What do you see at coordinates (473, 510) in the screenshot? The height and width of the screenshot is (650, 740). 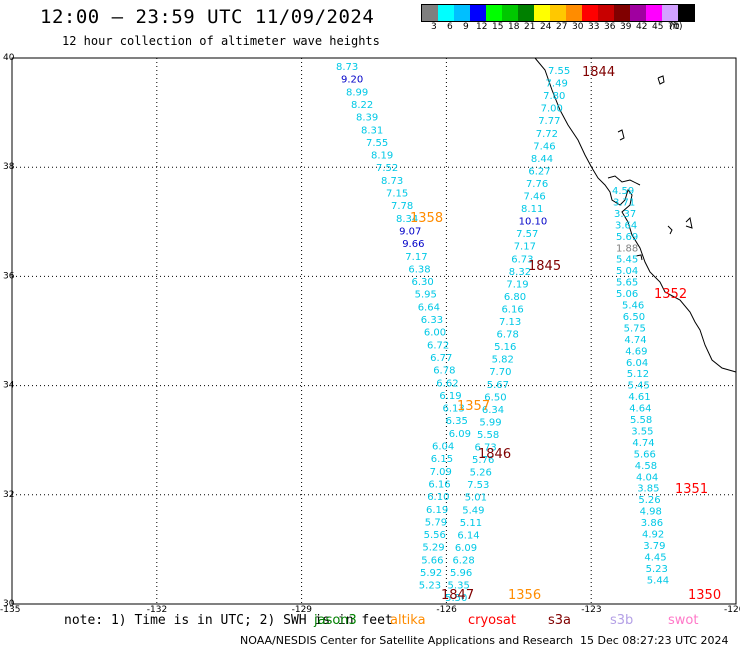 I see `swh-value: 5.49` at bounding box center [473, 510].